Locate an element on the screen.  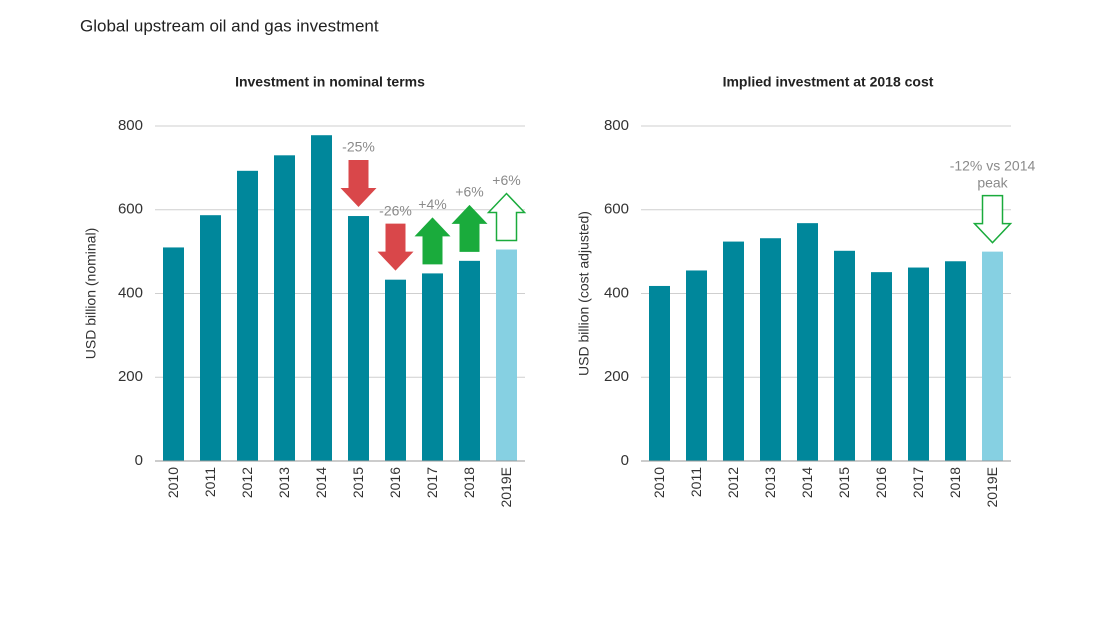
page-title: Global upstream oil and gas investment is located at coordinates (229, 25).